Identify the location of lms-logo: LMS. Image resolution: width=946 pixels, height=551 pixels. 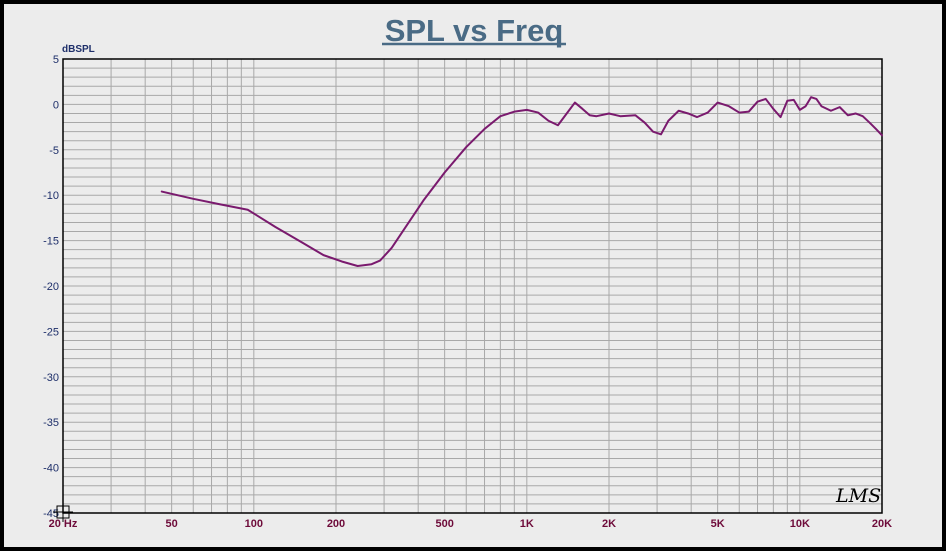
(858, 496).